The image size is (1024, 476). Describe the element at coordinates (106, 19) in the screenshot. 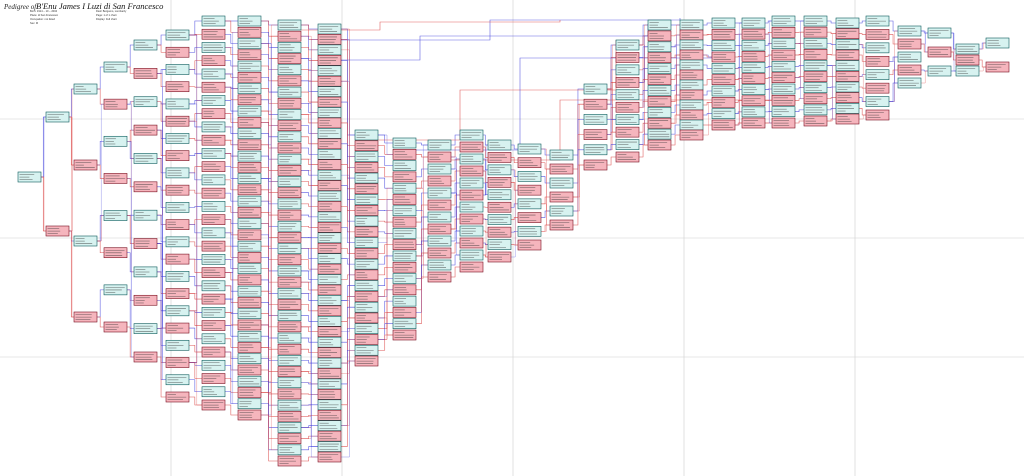

I see `meta-line: Display: Full chart` at that location.